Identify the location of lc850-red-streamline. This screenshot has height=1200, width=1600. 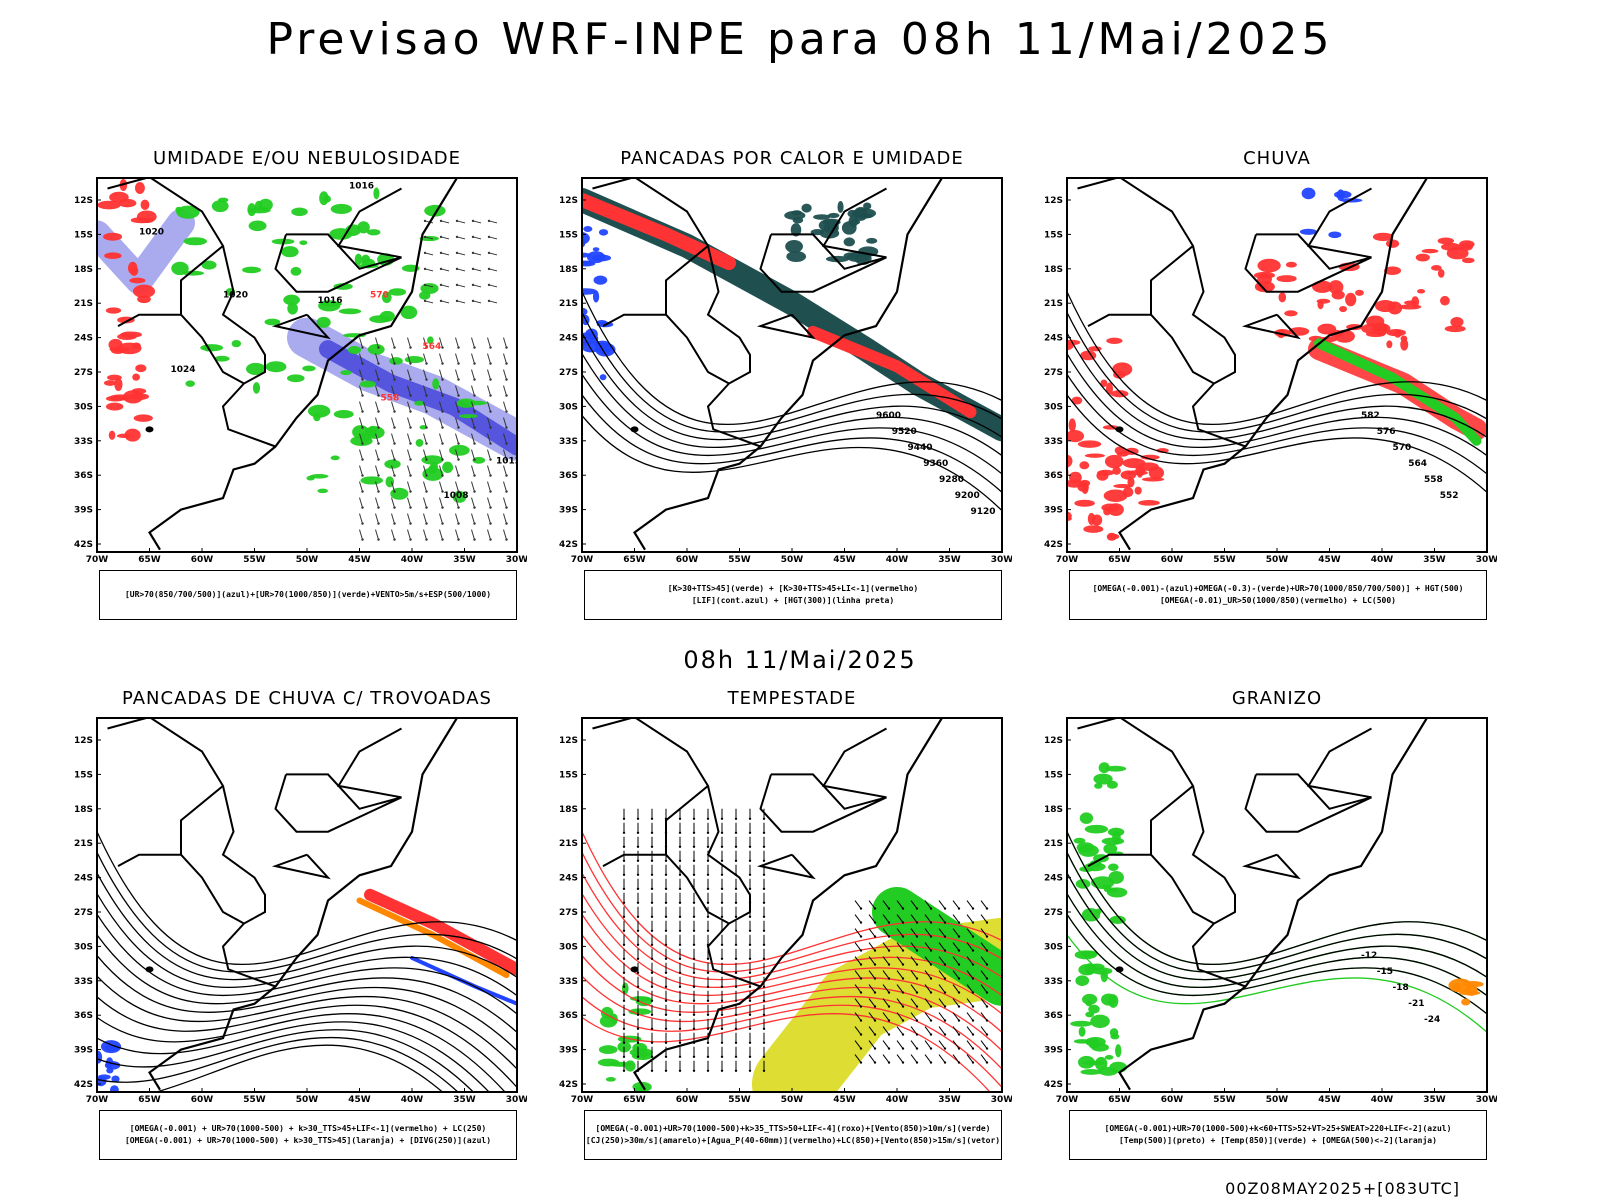
(786, 1052).